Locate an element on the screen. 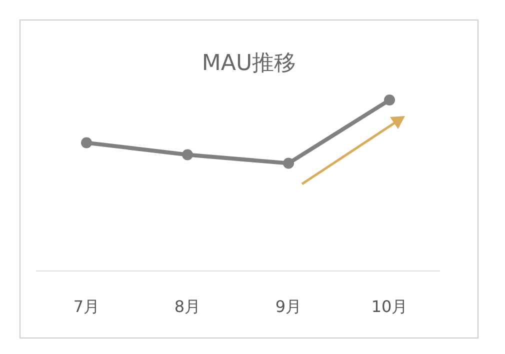 The width and height of the screenshot is (505, 354). x-tick-label: 7月 is located at coordinates (86, 306).